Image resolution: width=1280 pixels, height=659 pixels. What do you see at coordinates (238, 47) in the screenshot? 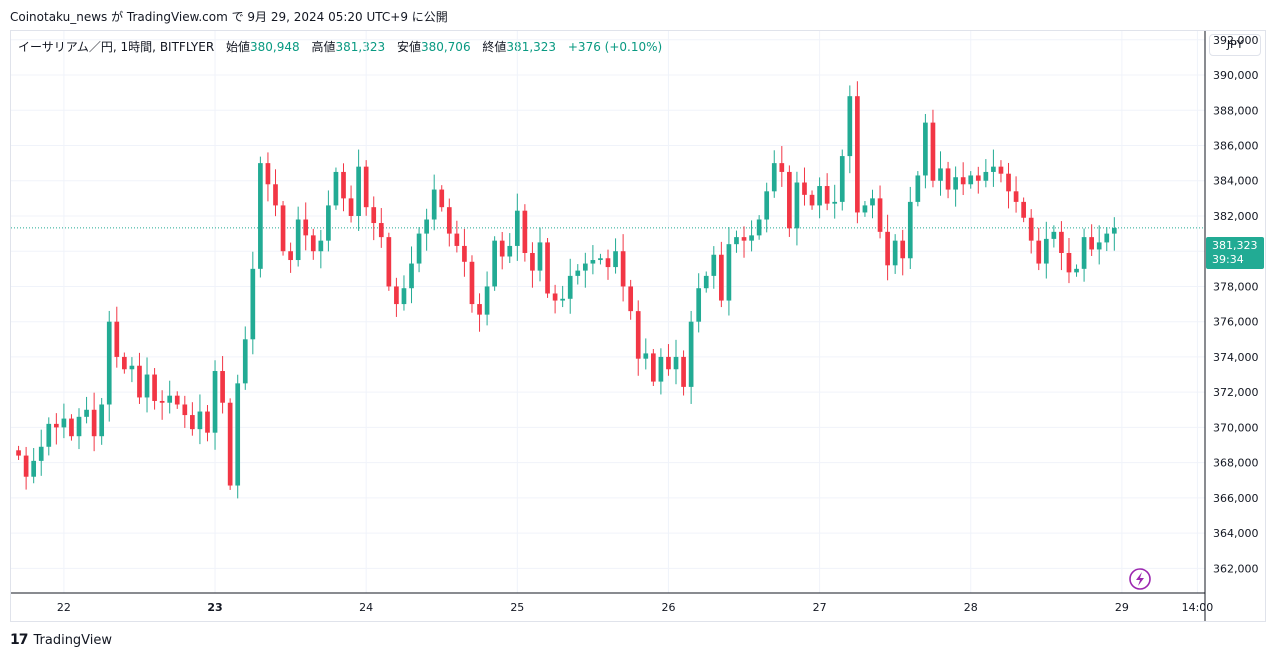
I see `open-label: 始値` at bounding box center [238, 47].